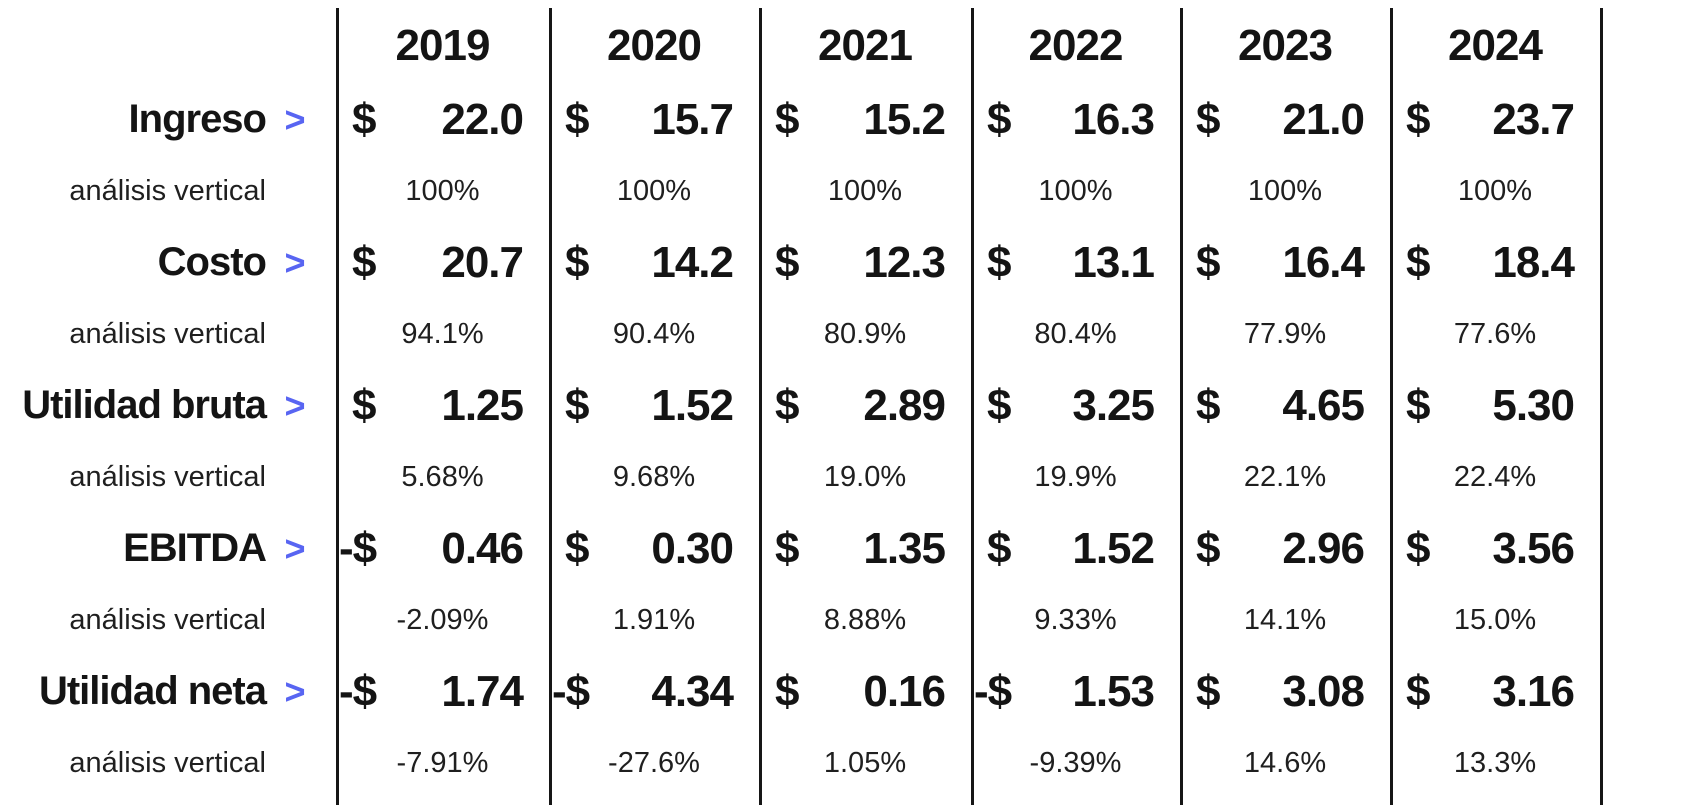  I want to click on money-amount: 15.7, so click(692, 119).